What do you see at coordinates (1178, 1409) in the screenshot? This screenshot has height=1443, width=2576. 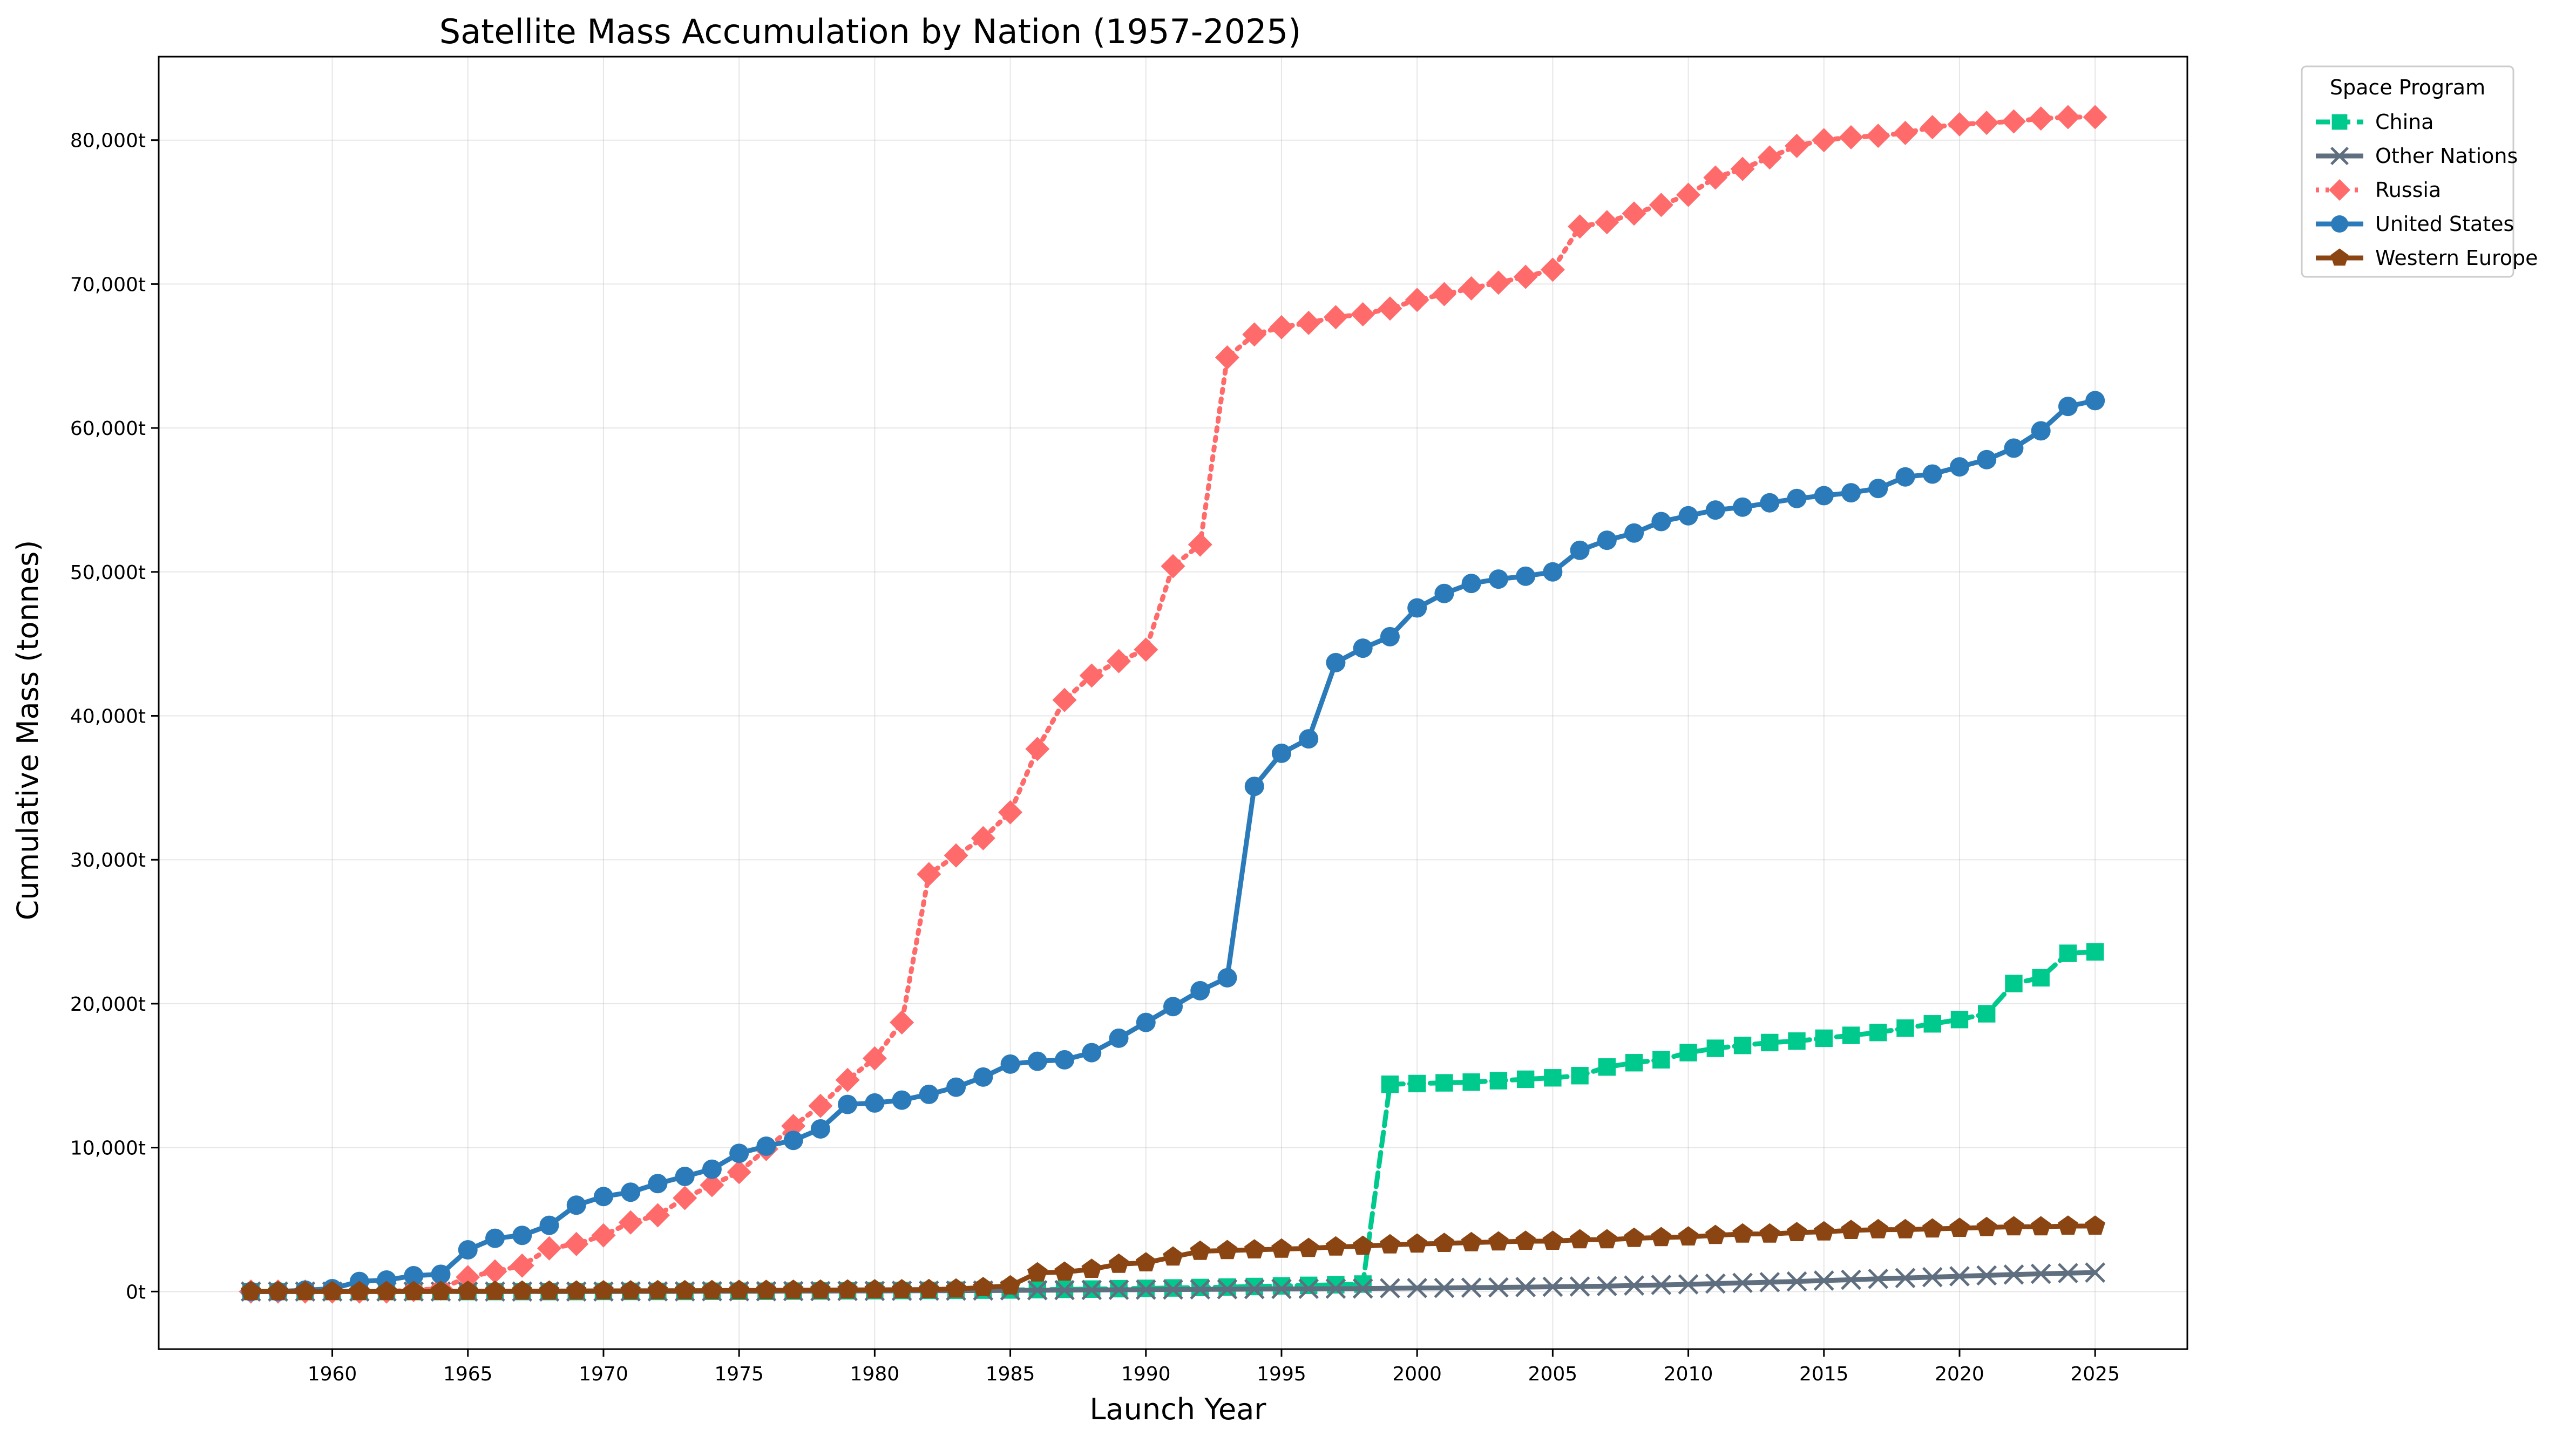 I see `x-axis-title: Launch Year` at bounding box center [1178, 1409].